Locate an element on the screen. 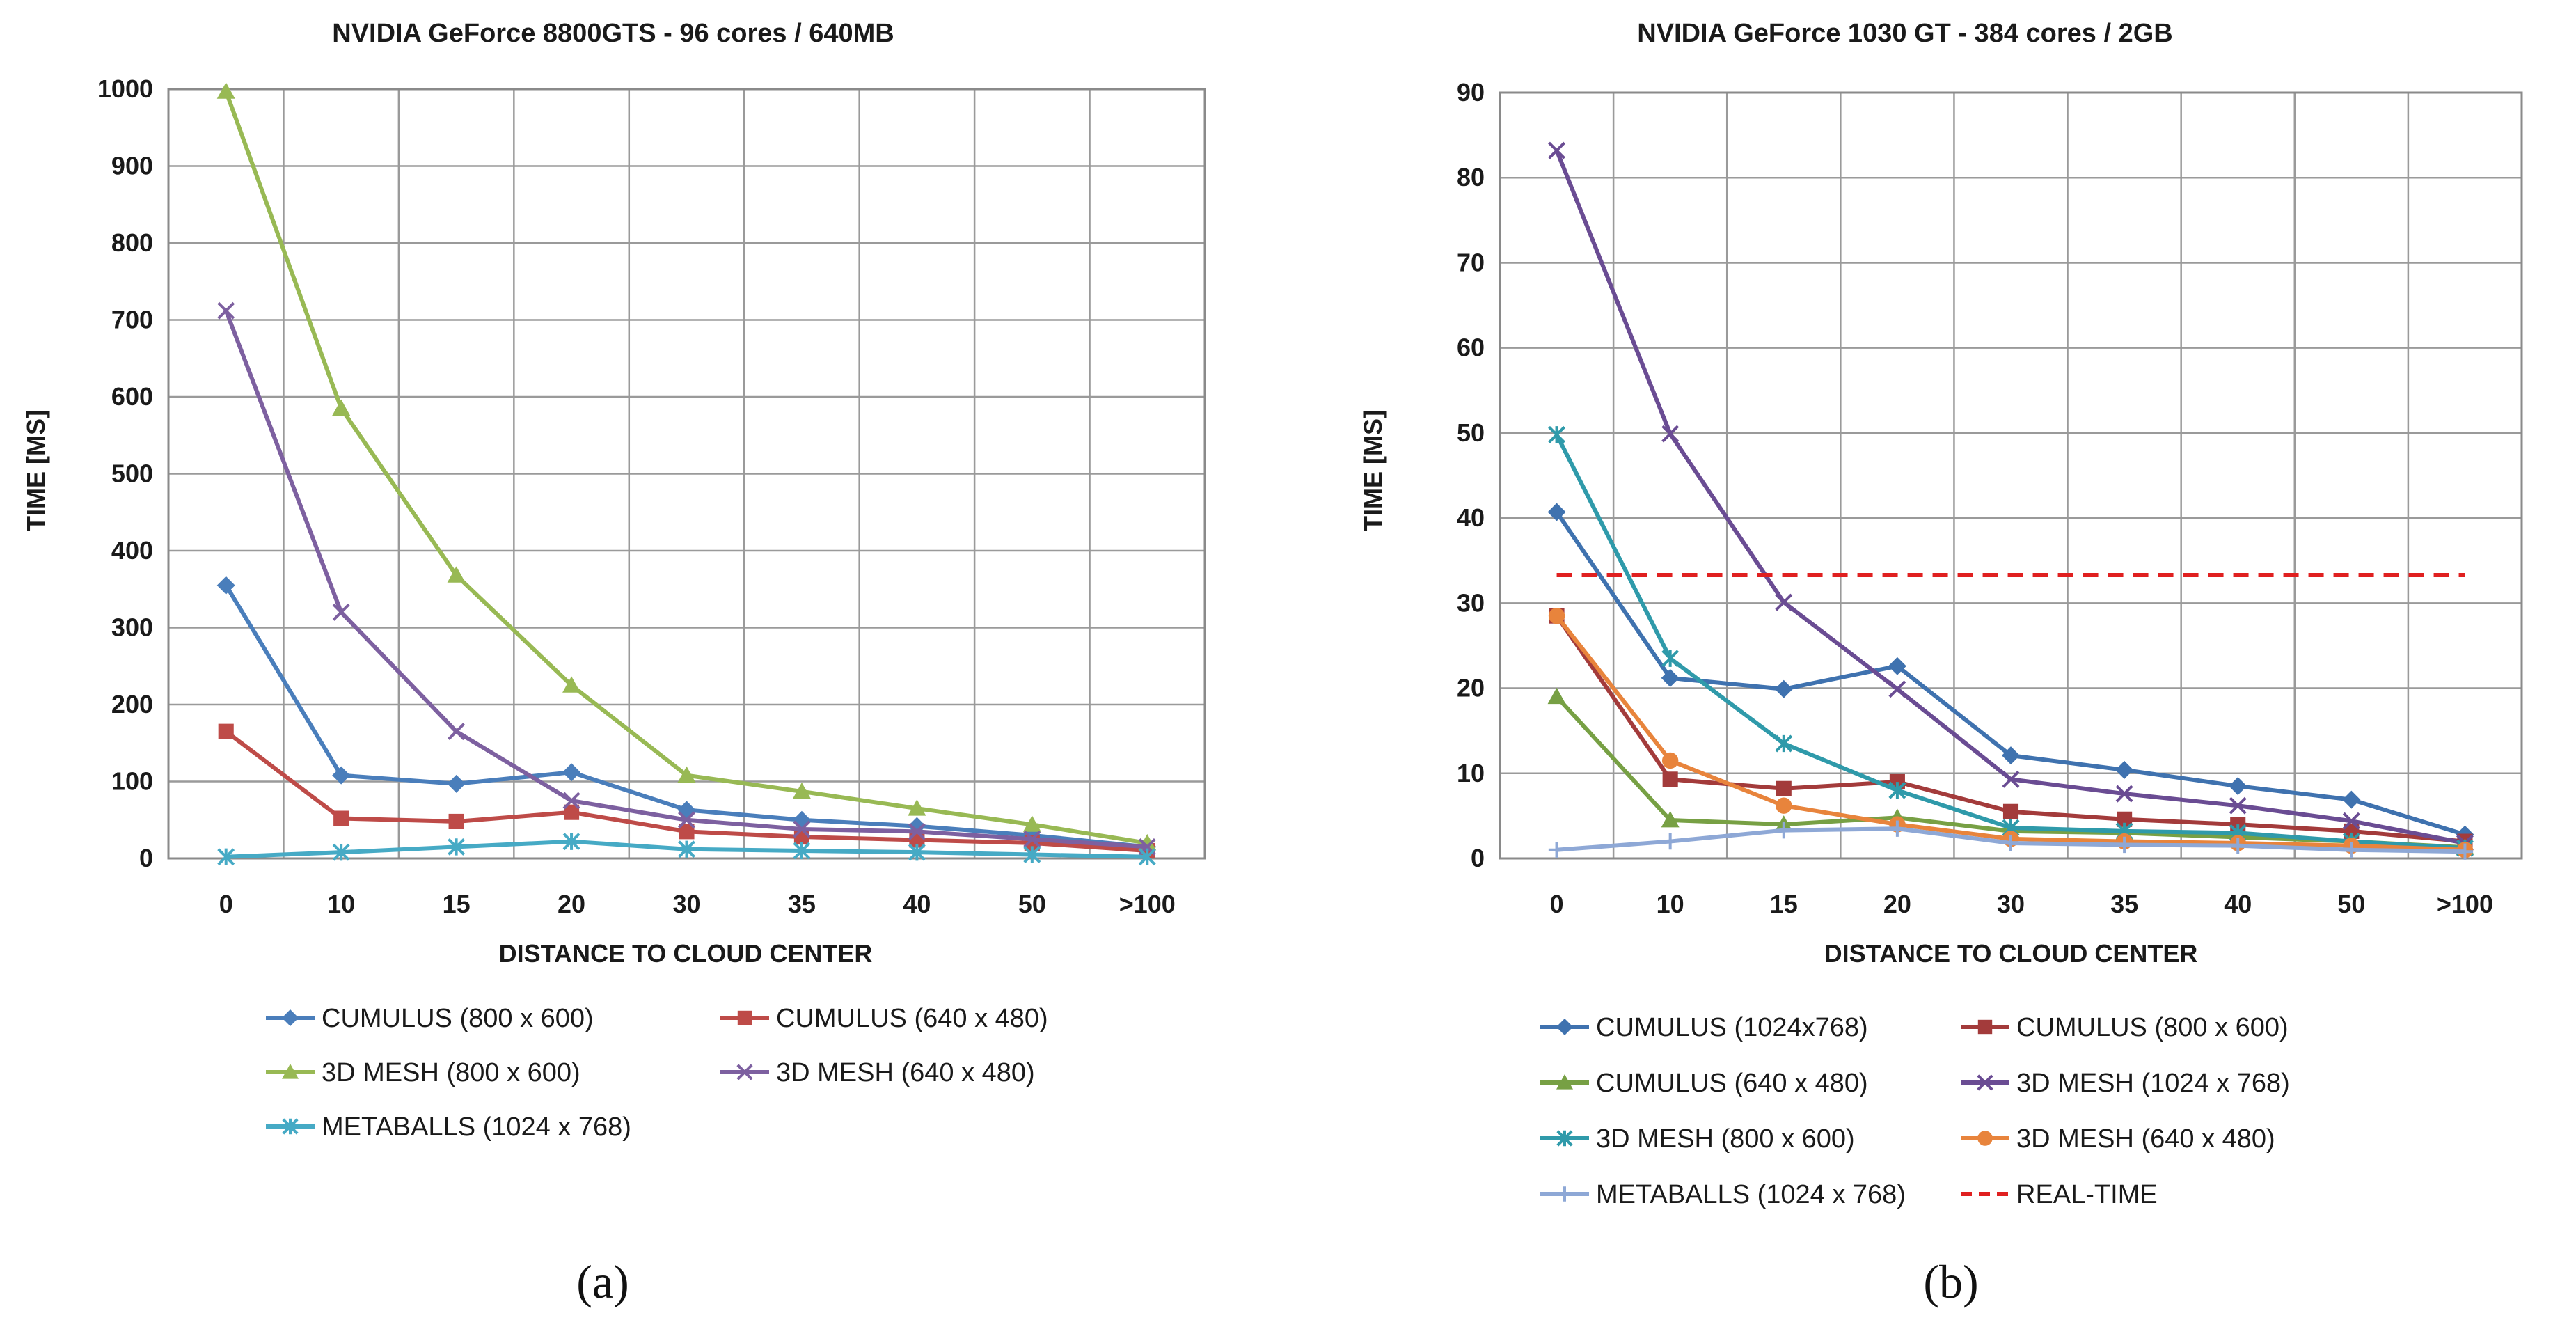  chart-a-caption: (a) is located at coordinates (602, 1281).